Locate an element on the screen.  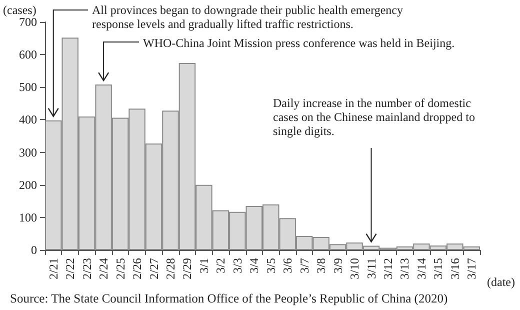
y-tick-label: 100 is located at coordinates (28, 217).